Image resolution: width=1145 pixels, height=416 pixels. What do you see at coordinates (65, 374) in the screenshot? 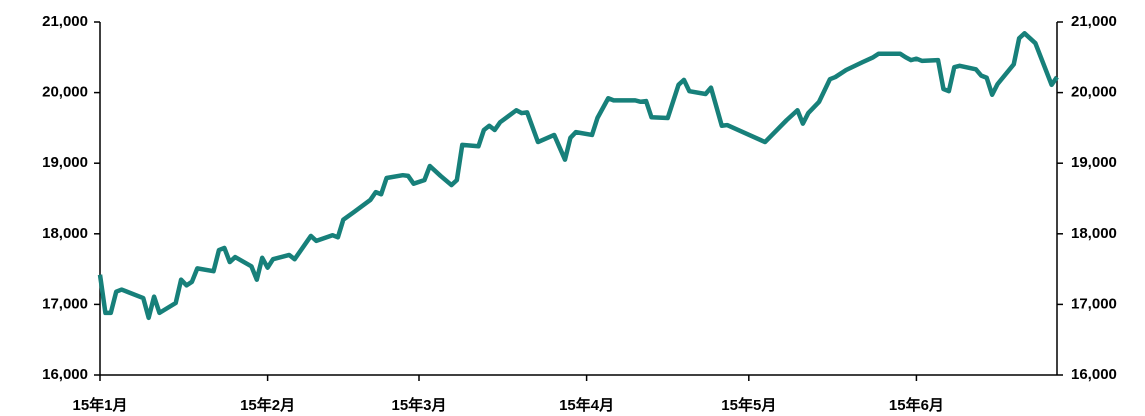
I see `y-tick-label: 16,000` at bounding box center [65, 374].